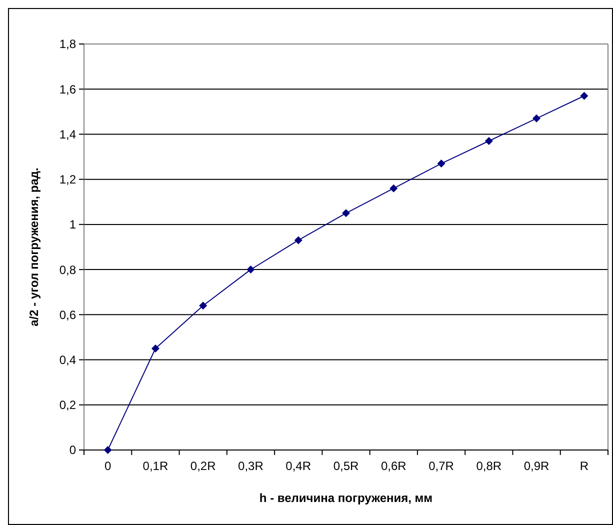 This screenshot has width=613, height=525. Describe the element at coordinates (67, 89) in the screenshot. I see `y-tick-label: 1,6` at that location.